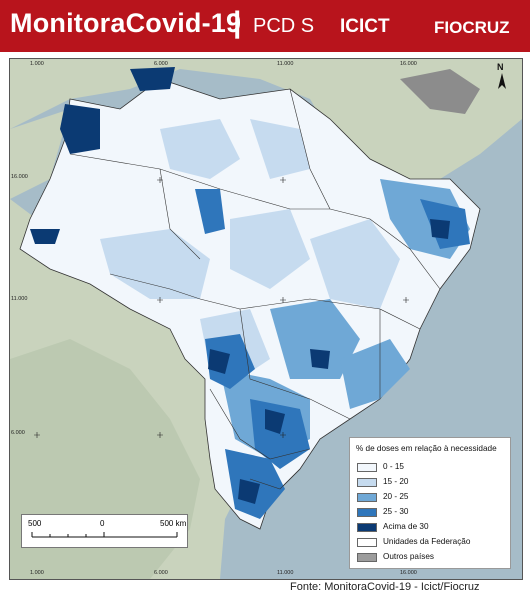 The image size is (530, 598). Describe the element at coordinates (161, 64) in the screenshot. I see `coord-top-2: 6.000` at that location.